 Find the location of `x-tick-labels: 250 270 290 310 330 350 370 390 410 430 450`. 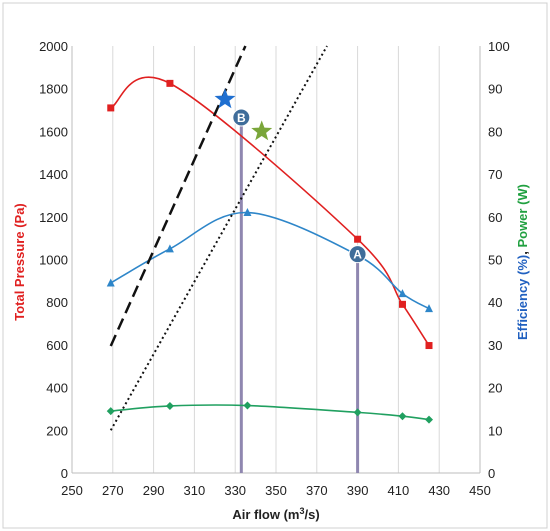

x-tick-labels: 250 270 290 310 330 350 370 390 410 430 450 is located at coordinates (276, 490).